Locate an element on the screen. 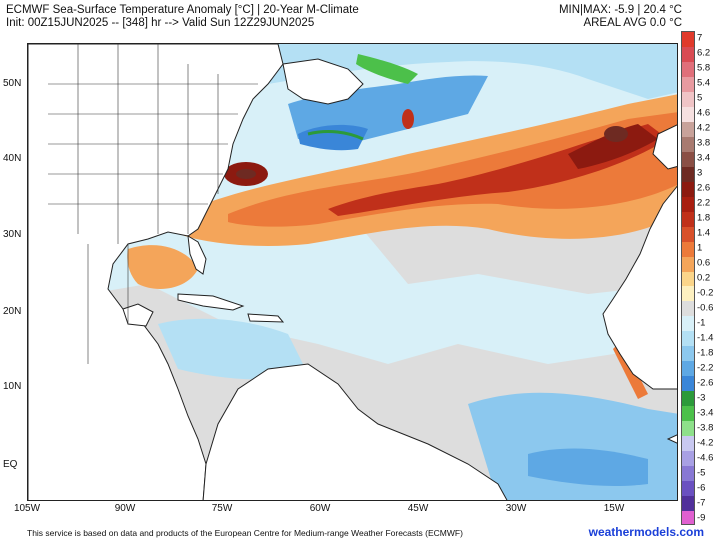 This screenshot has height=540, width=720. colorbar-tick-label: 2.2 is located at coordinates (704, 203).